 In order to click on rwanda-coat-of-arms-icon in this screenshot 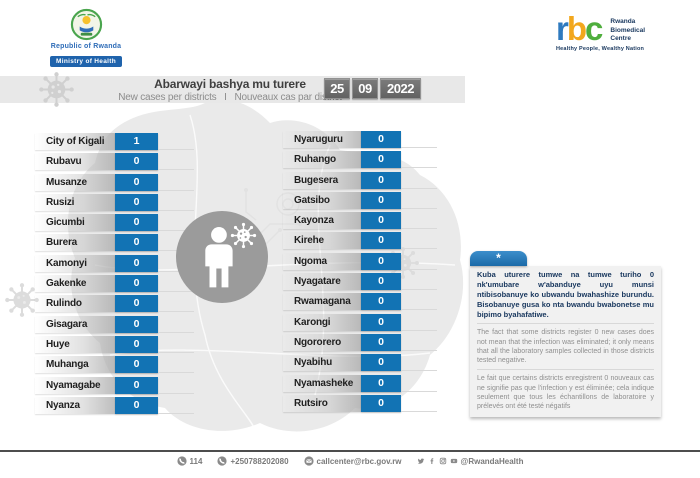, I will do `click(86, 24)`.